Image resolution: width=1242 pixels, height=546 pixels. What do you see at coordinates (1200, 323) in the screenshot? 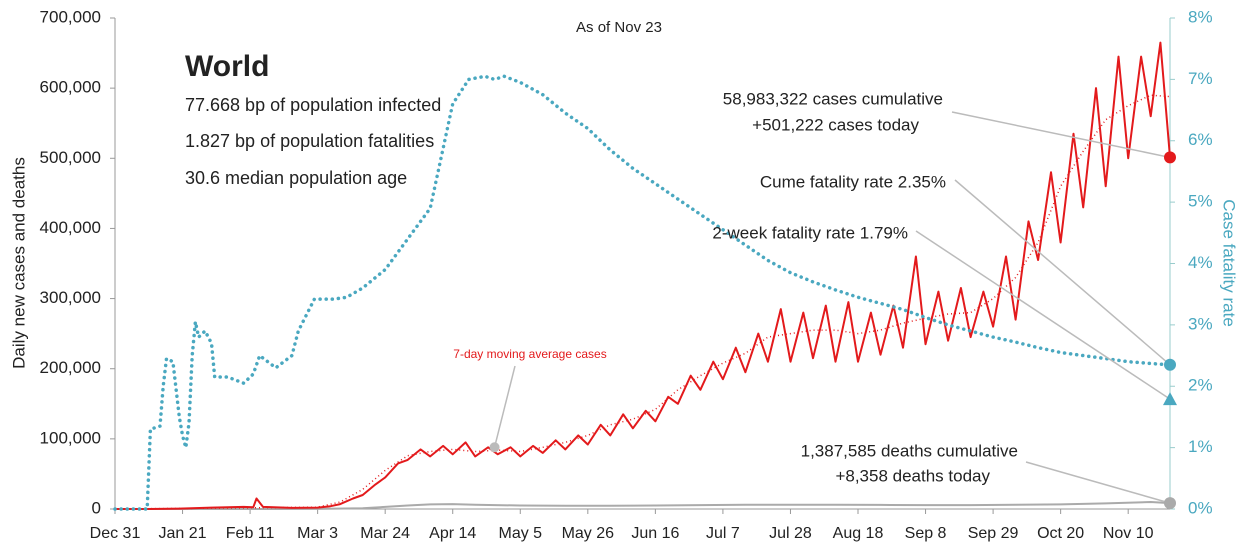
I see `y2-tick-label: 3%` at bounding box center [1200, 323].